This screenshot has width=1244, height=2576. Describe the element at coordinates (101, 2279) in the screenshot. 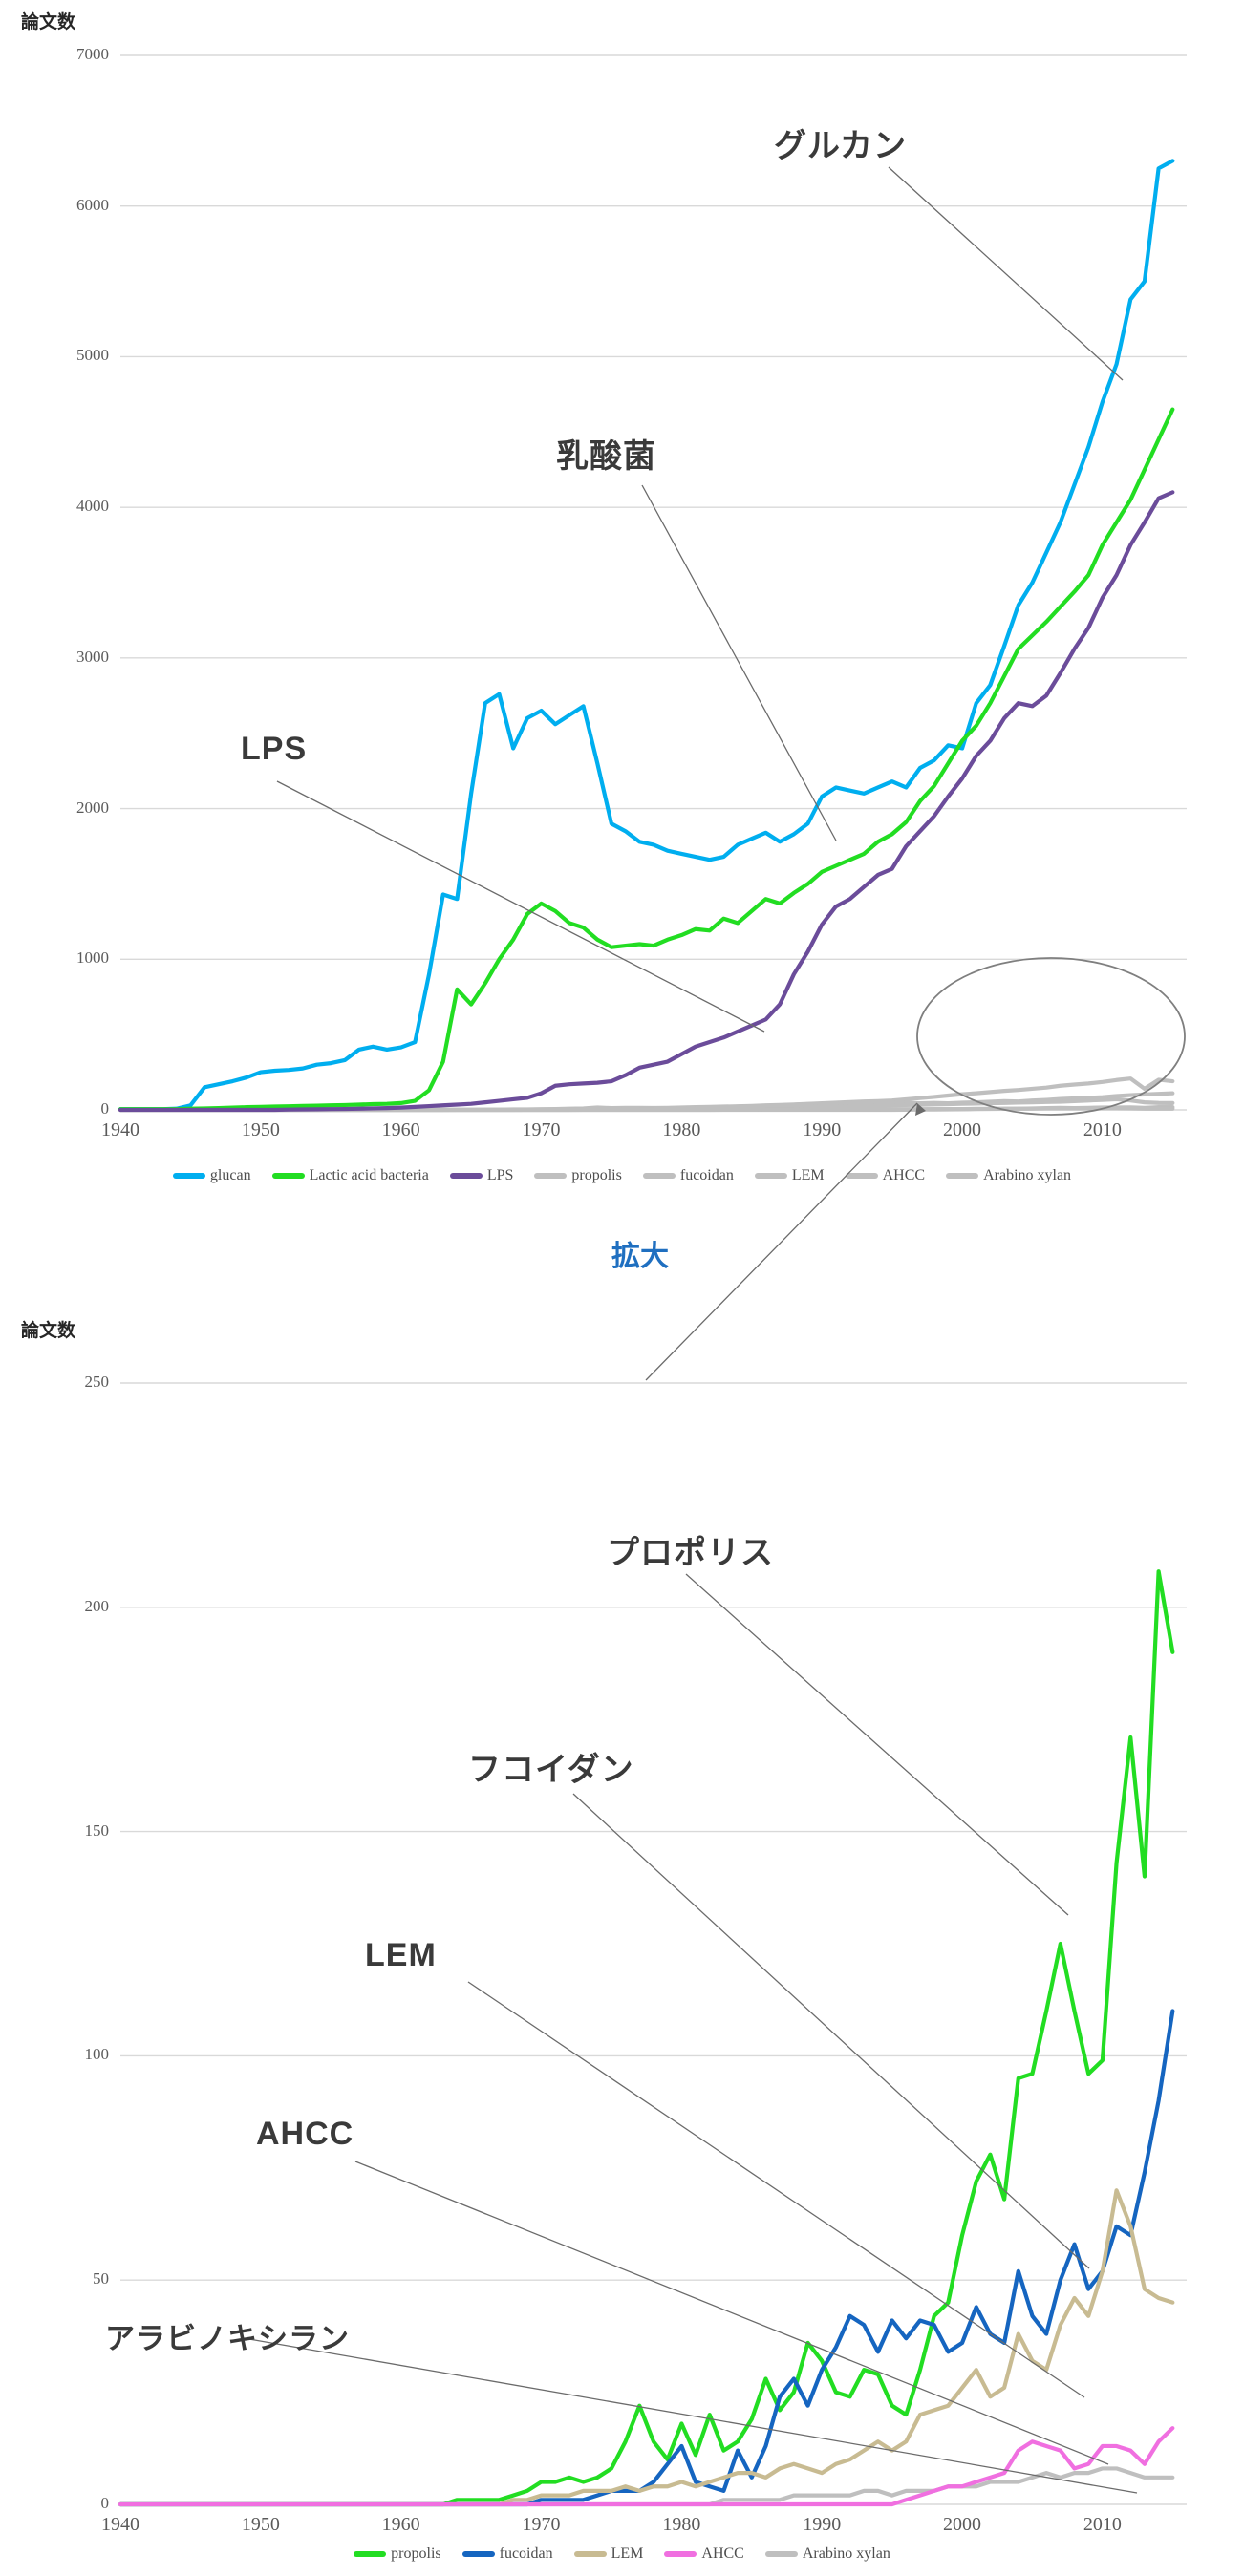

I see `y-axis-tick-label: 50` at that location.